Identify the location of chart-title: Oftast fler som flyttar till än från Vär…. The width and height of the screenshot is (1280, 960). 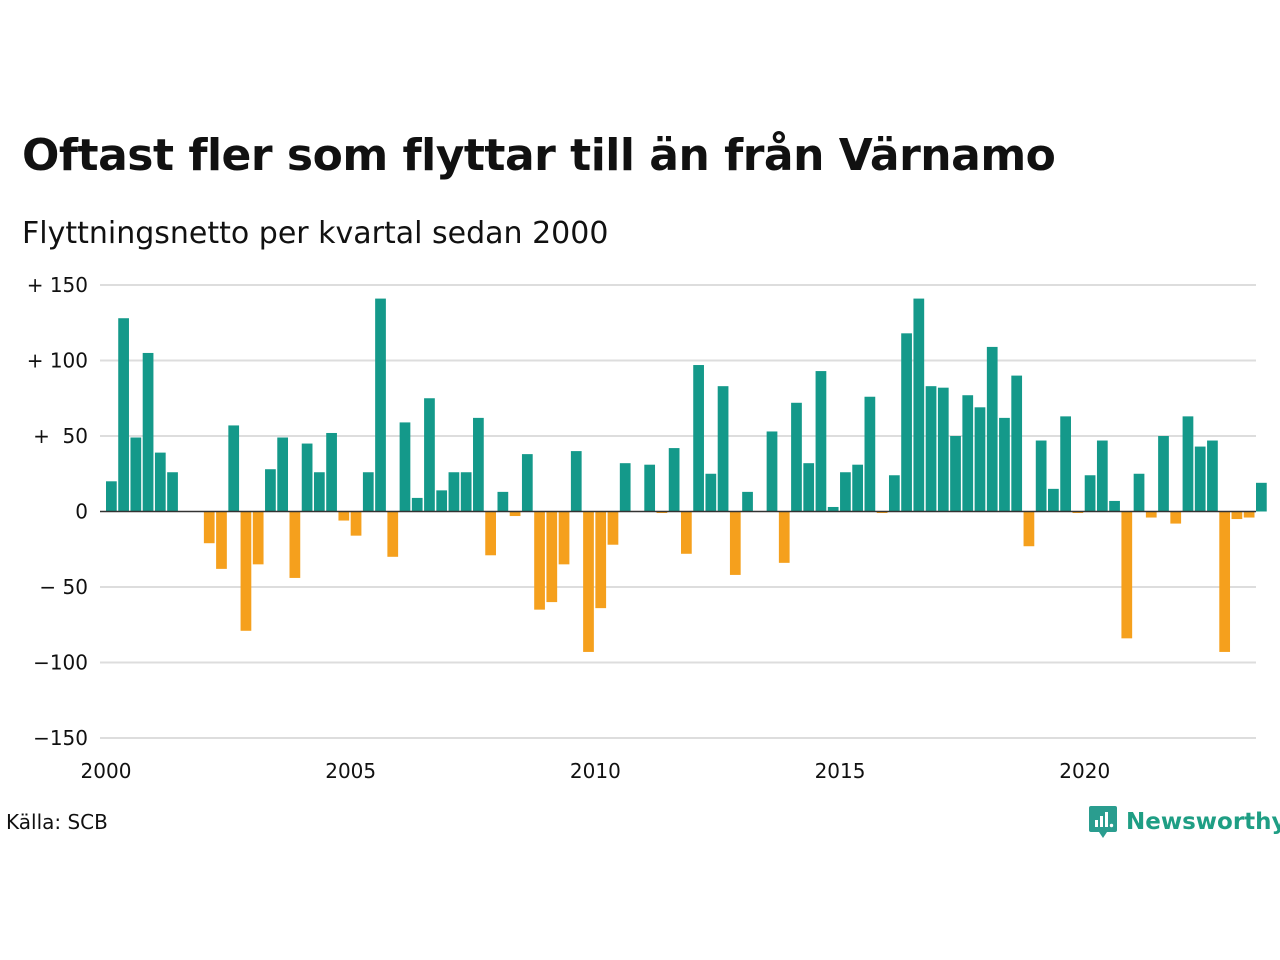
(539, 155).